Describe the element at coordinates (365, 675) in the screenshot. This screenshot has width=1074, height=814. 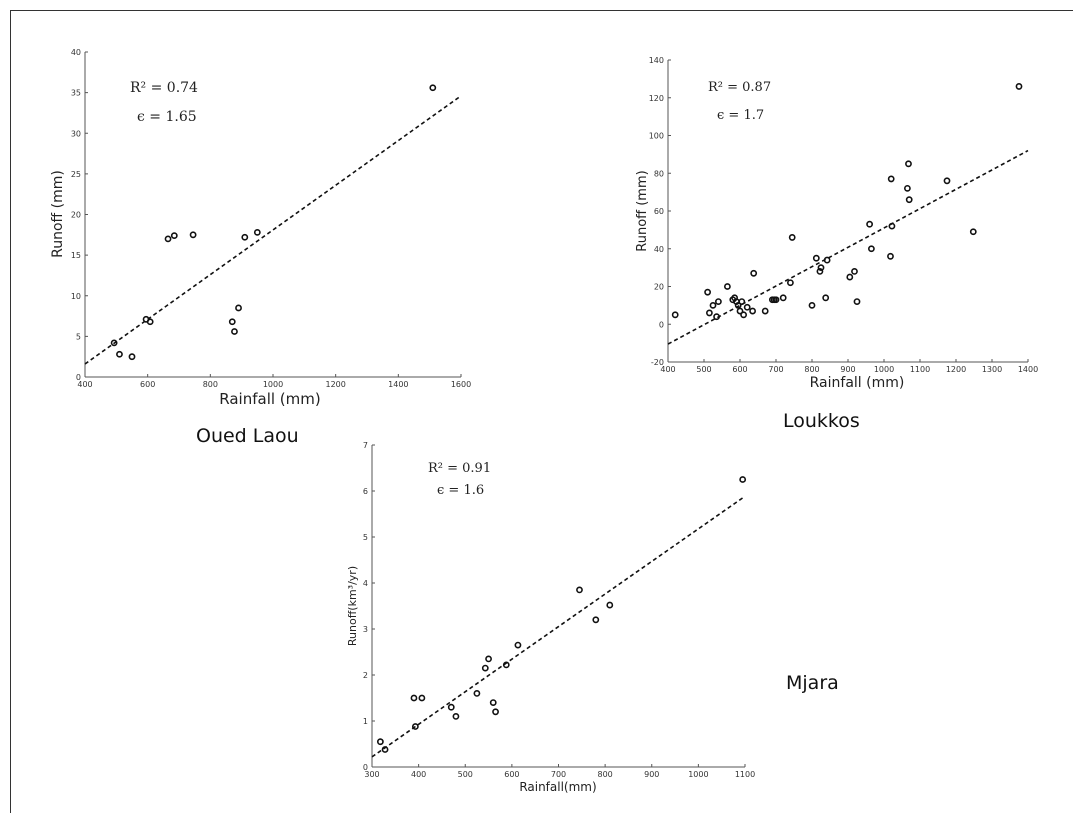
I see `y-tick-label: 2` at that location.